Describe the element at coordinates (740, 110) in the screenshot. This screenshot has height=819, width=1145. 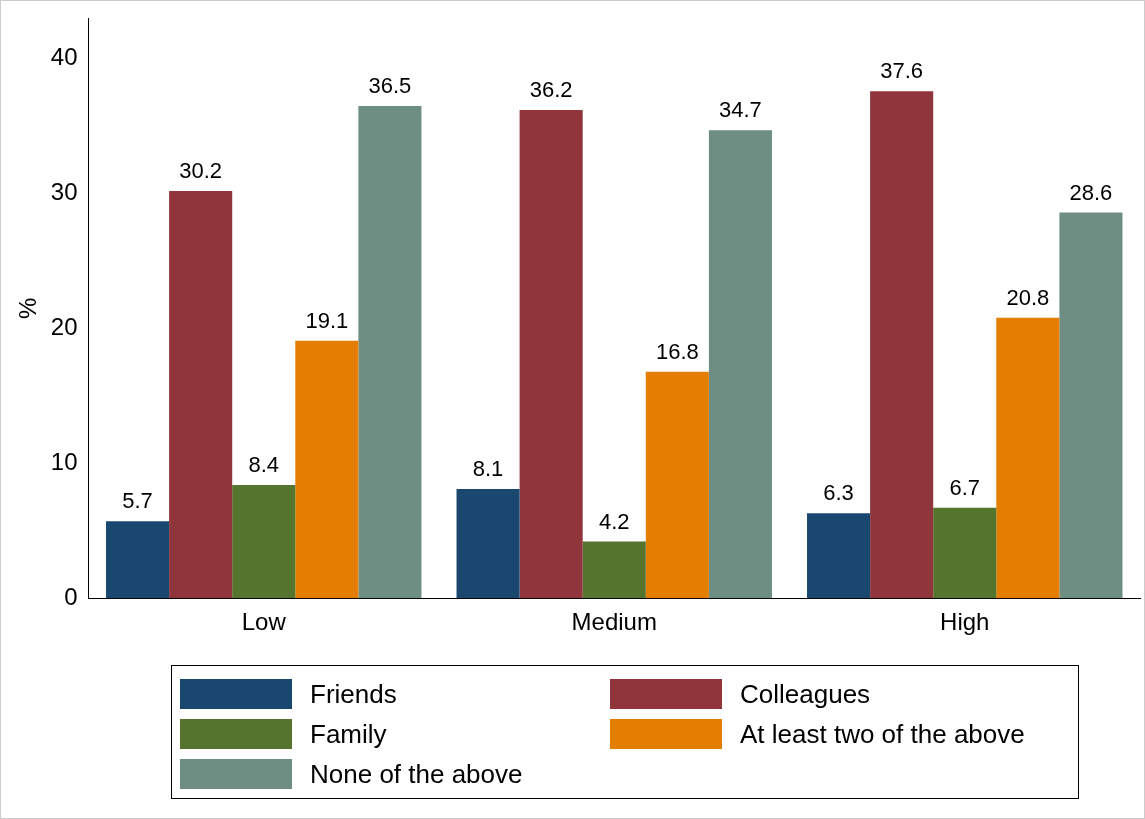
I see `data-label: 34.7` at that location.